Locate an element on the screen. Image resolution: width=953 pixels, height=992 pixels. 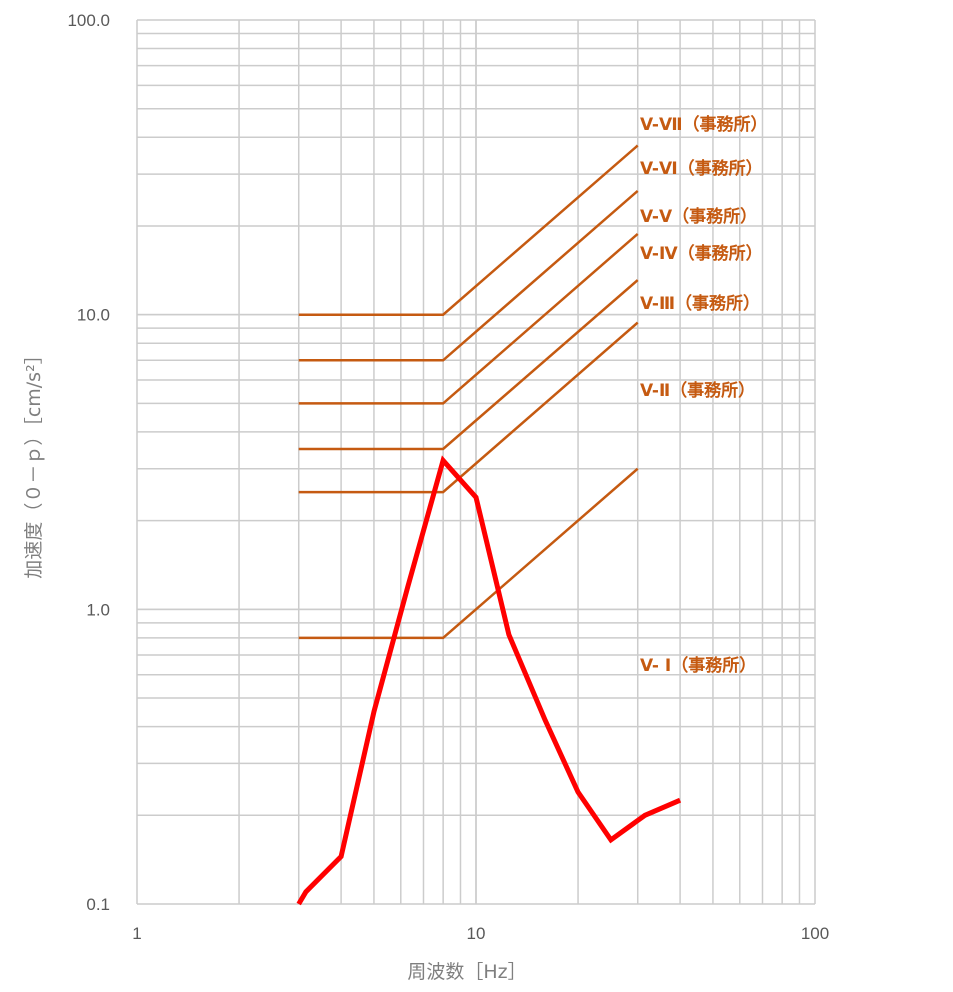
y-axis-title: 加速度（０－ｐ）［cm/s²］ is located at coordinates (34, 461).